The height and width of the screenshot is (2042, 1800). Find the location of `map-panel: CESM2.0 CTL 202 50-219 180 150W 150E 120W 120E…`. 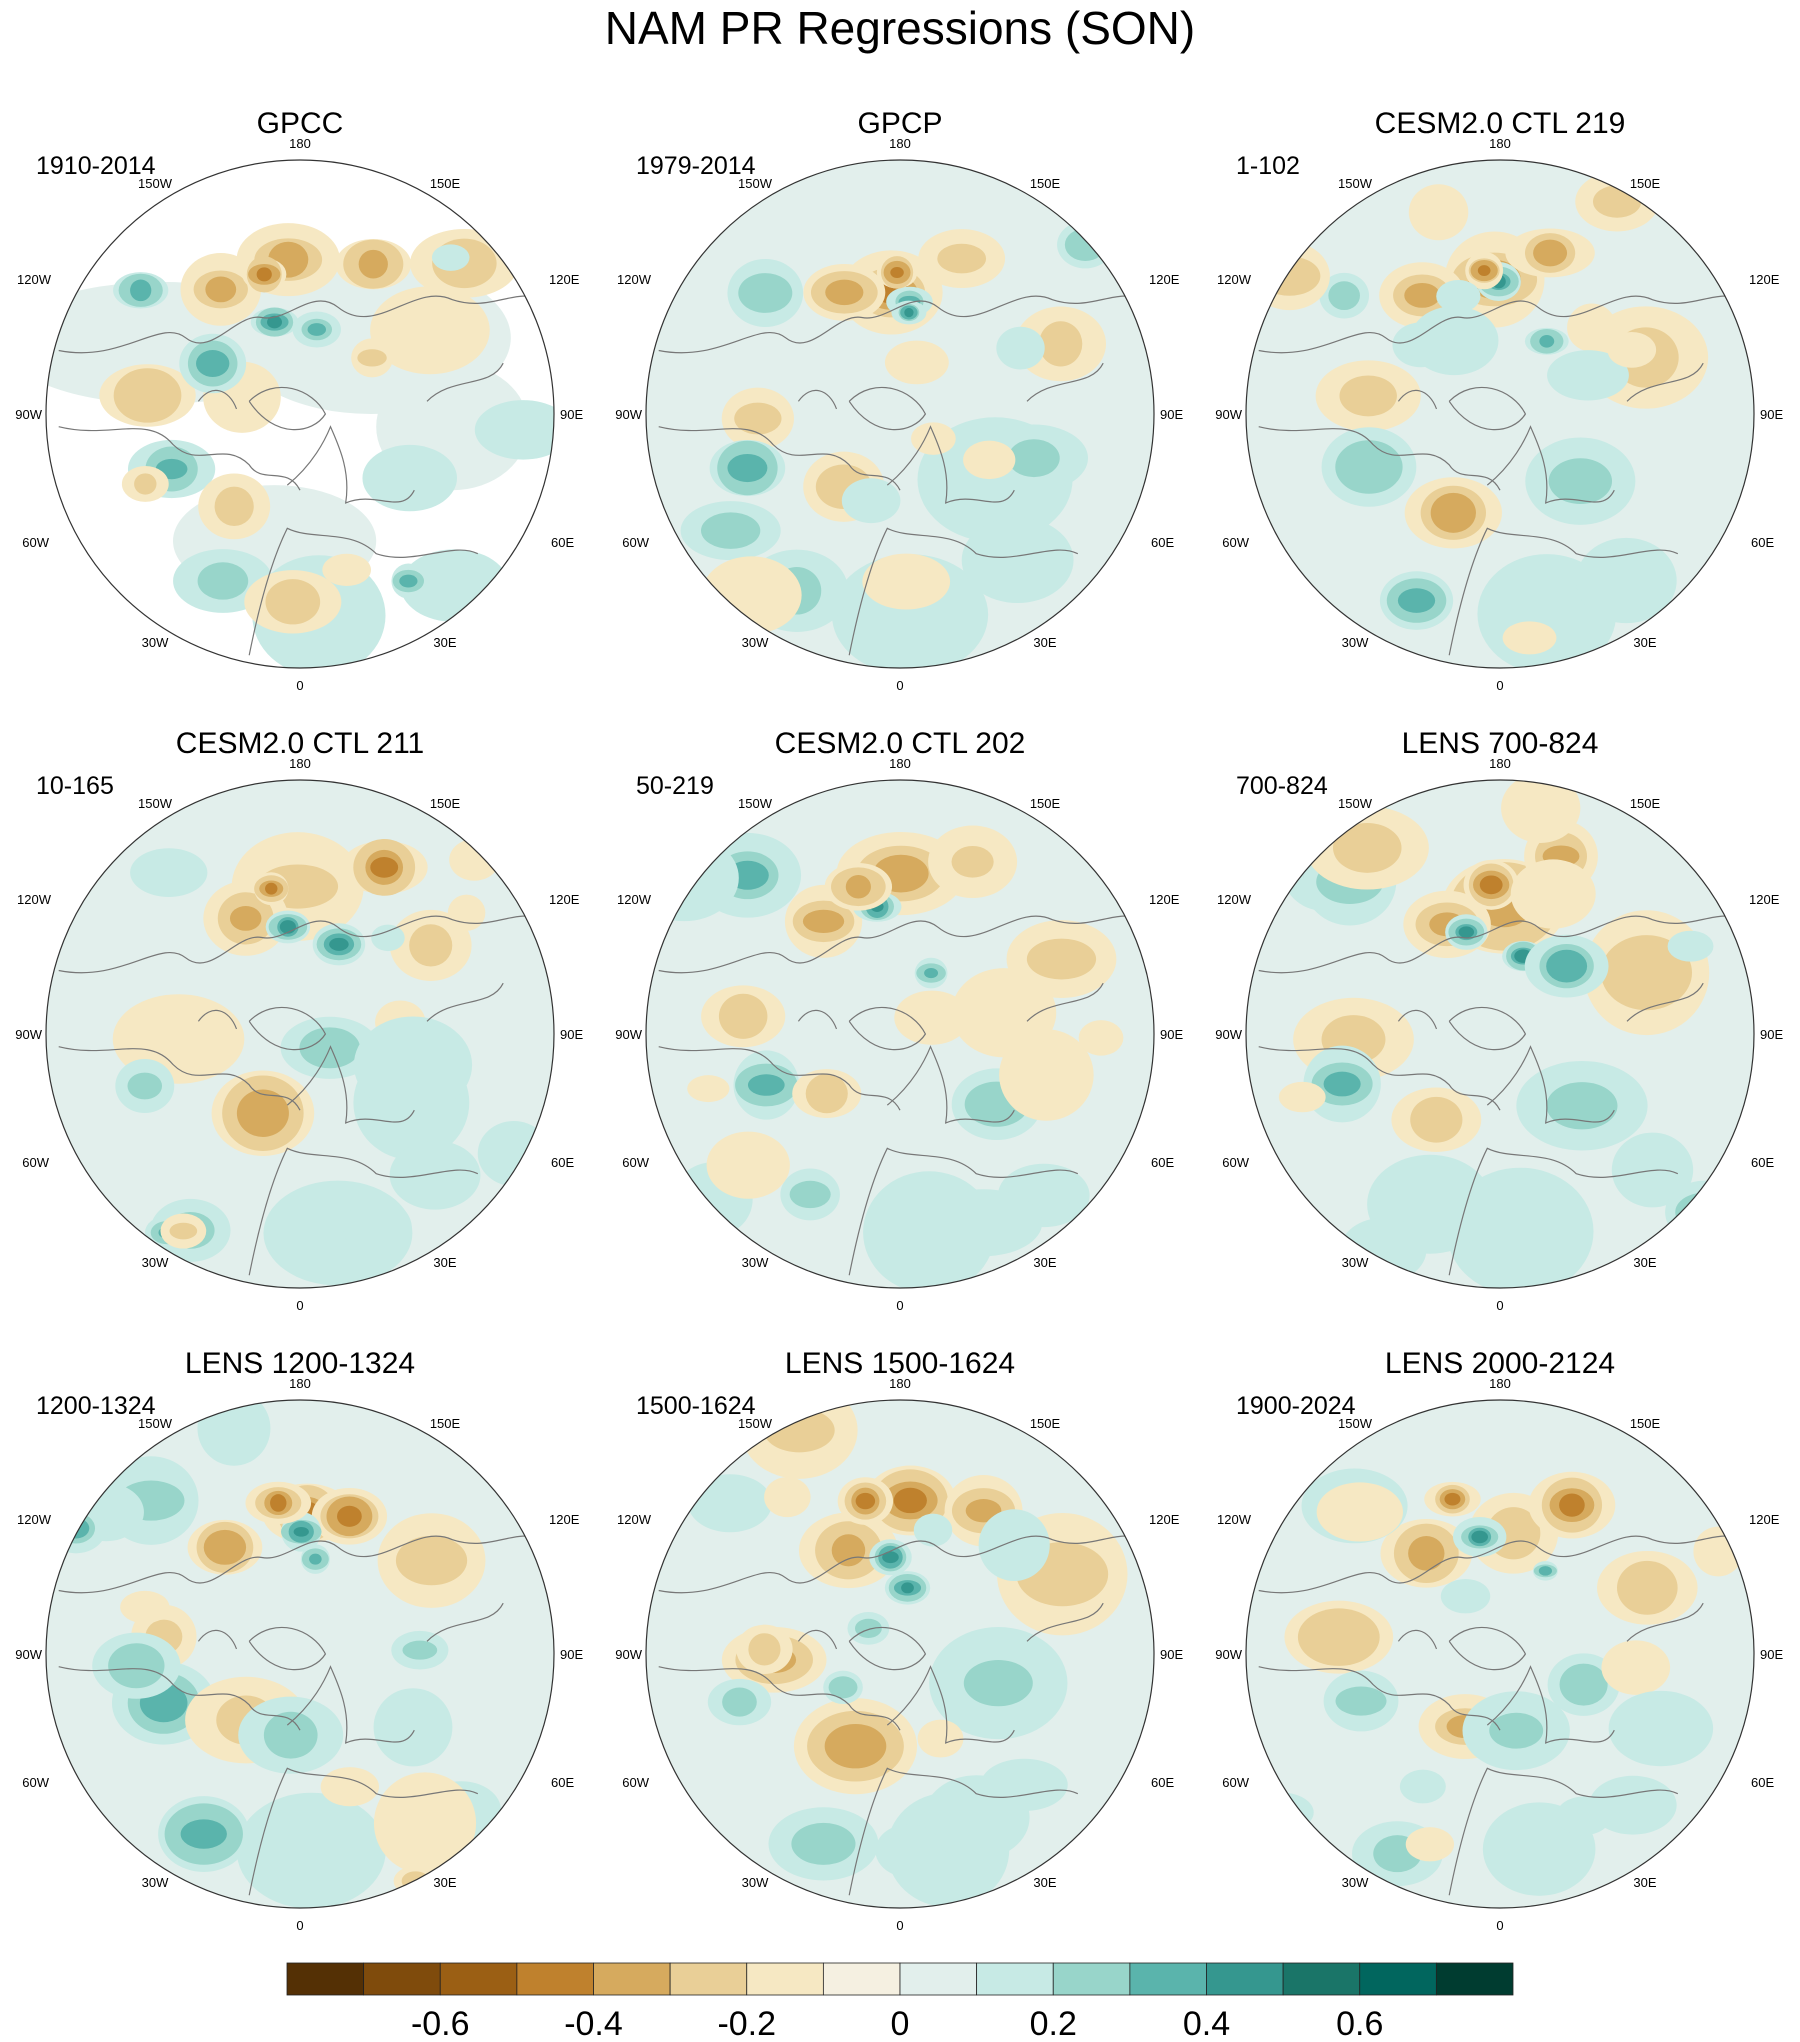

map-panel: CESM2.0 CTL 202 50-219 180 150W 150E 120W 120E… is located at coordinates (899, 1020).